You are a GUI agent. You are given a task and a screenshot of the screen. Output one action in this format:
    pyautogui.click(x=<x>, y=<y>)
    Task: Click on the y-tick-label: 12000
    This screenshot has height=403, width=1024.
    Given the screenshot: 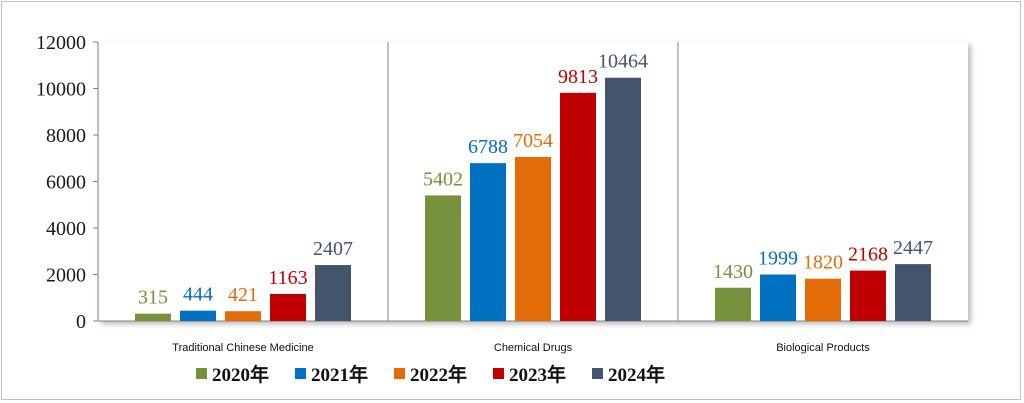 What is the action you would take?
    pyautogui.click(x=61, y=43)
    